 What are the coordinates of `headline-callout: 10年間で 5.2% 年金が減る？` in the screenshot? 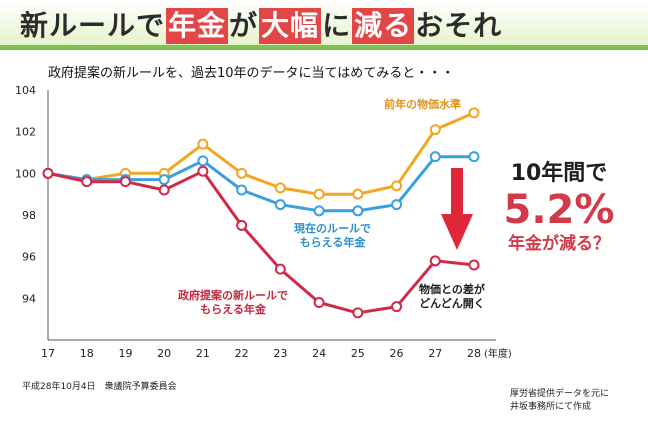 It's located at (559, 208).